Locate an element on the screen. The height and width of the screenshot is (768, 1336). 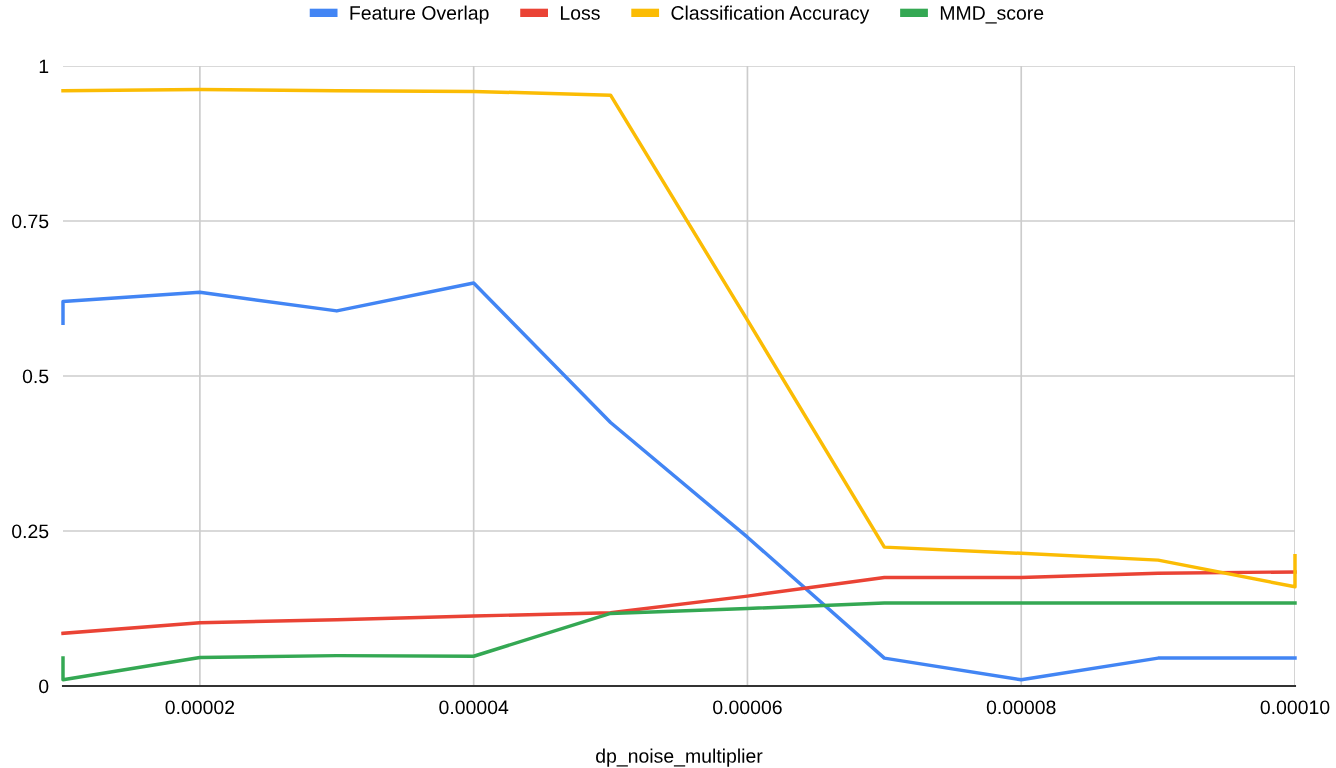
x-axis-title: dp_noise_multiplier is located at coordinates (679, 757).